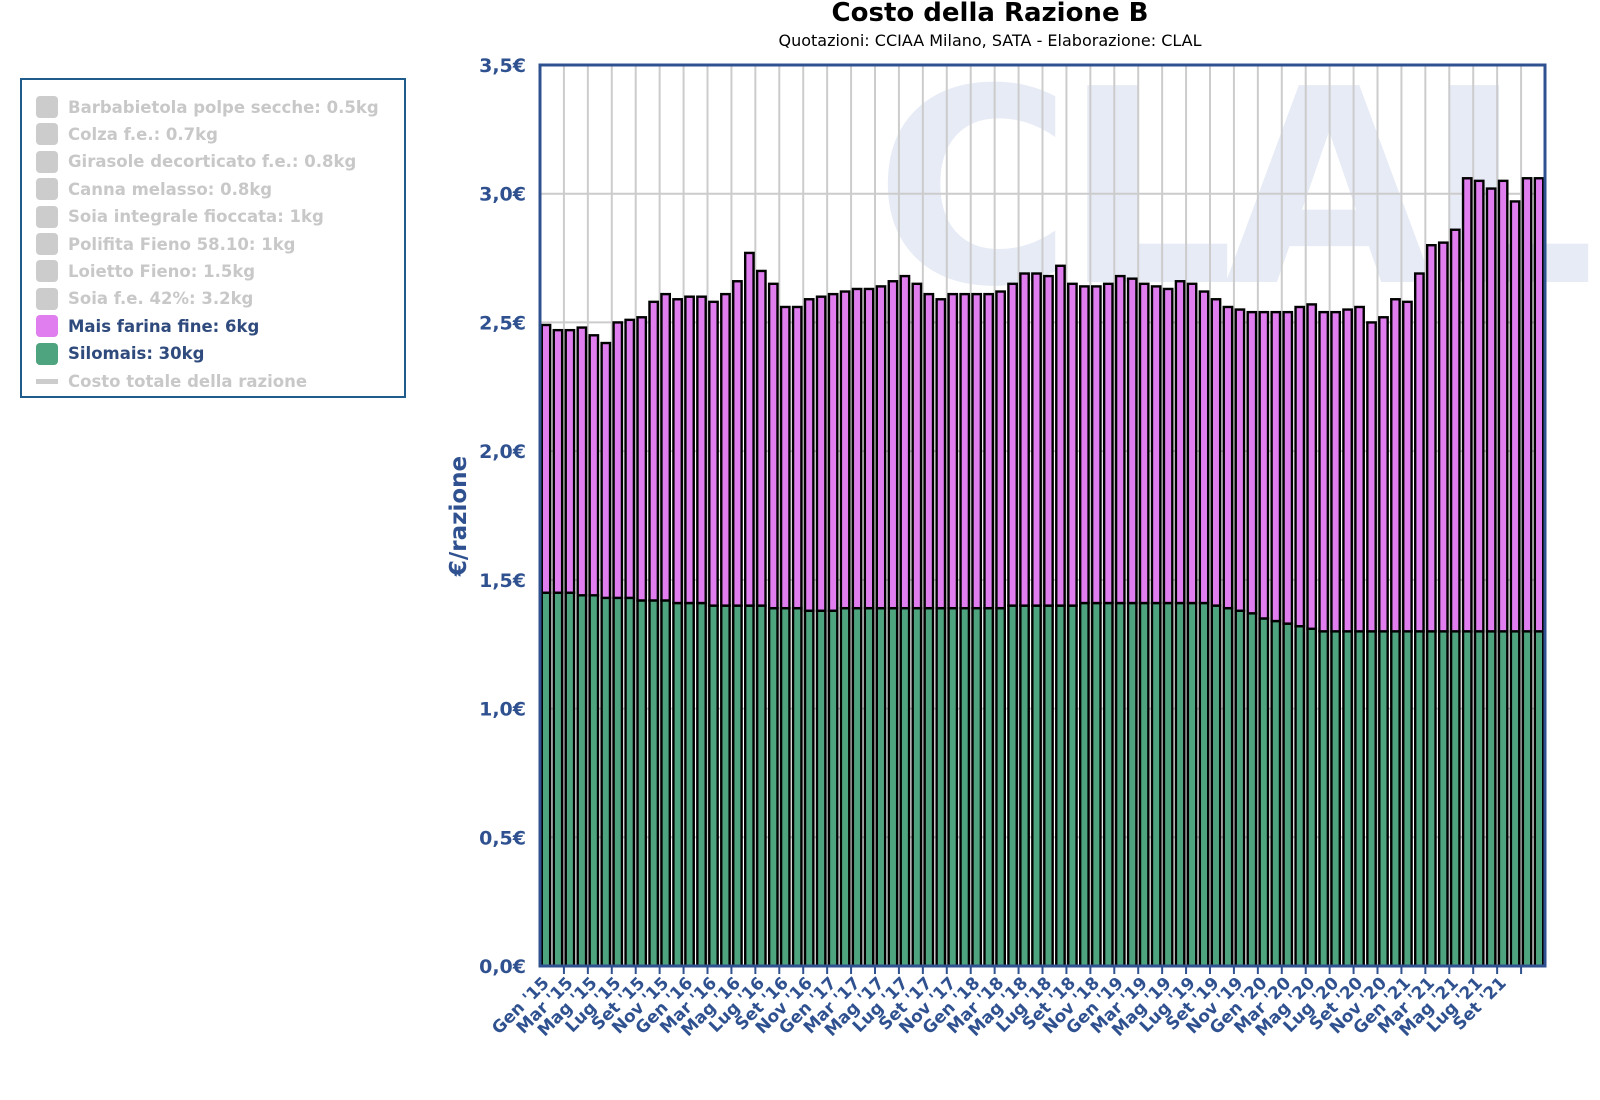 This screenshot has width=1600, height=1100. I want to click on legend-item: Girasole decorticato f.e.: 0.8kg, so click(196, 162).